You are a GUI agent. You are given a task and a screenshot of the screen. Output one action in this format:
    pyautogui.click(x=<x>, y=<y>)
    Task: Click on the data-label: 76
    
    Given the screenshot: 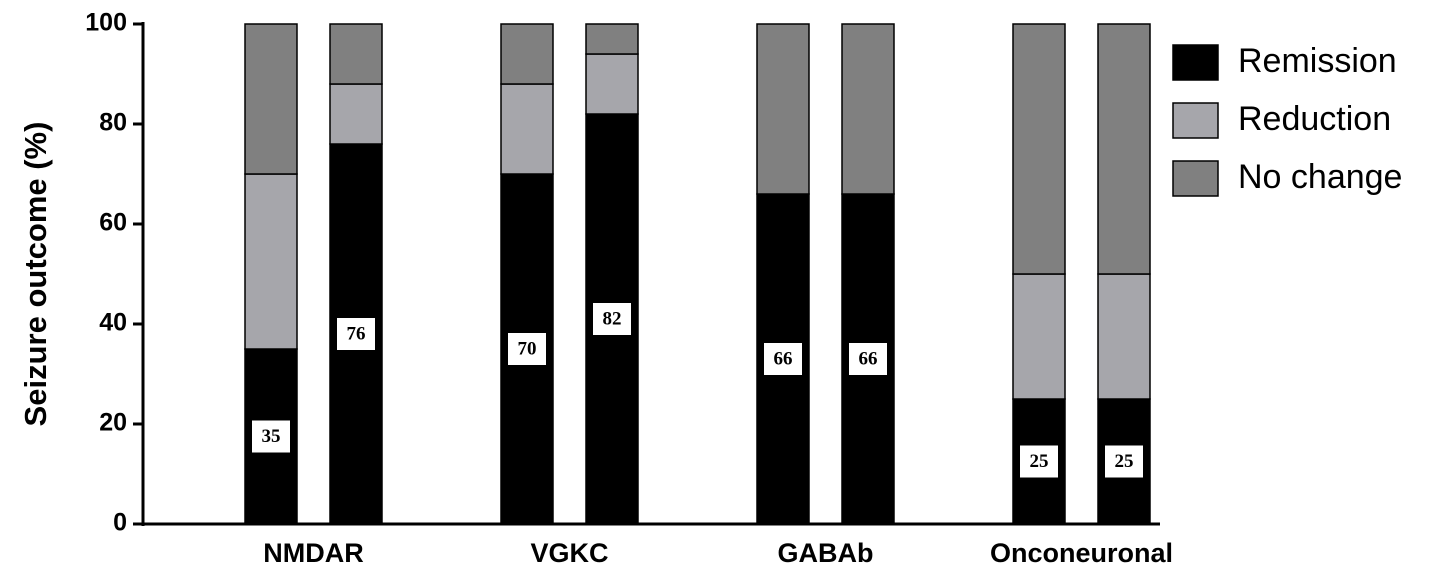 What is the action you would take?
    pyautogui.click(x=356, y=333)
    